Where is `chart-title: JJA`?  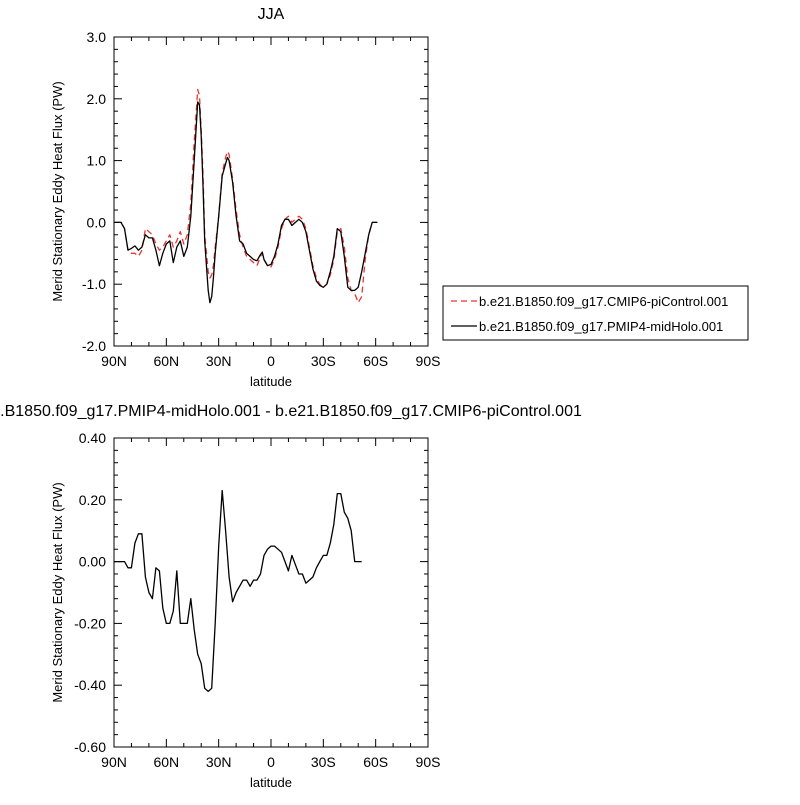 chart-title: JJA is located at coordinates (271, 14).